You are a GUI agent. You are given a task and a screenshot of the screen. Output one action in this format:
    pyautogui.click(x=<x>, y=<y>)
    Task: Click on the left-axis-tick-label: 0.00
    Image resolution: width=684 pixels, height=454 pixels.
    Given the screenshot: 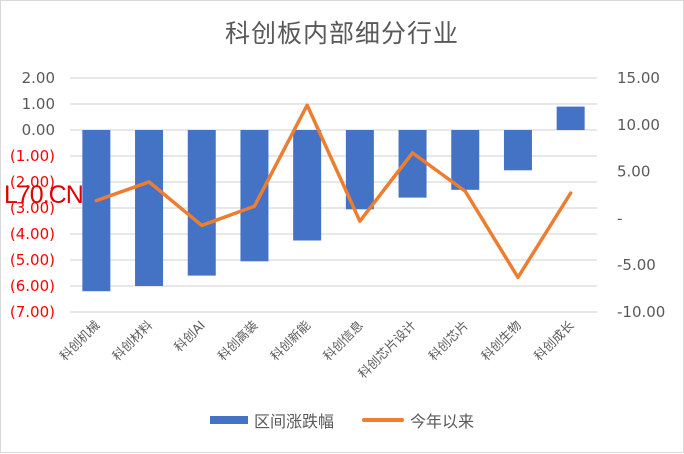 What is the action you would take?
    pyautogui.click(x=38, y=130)
    